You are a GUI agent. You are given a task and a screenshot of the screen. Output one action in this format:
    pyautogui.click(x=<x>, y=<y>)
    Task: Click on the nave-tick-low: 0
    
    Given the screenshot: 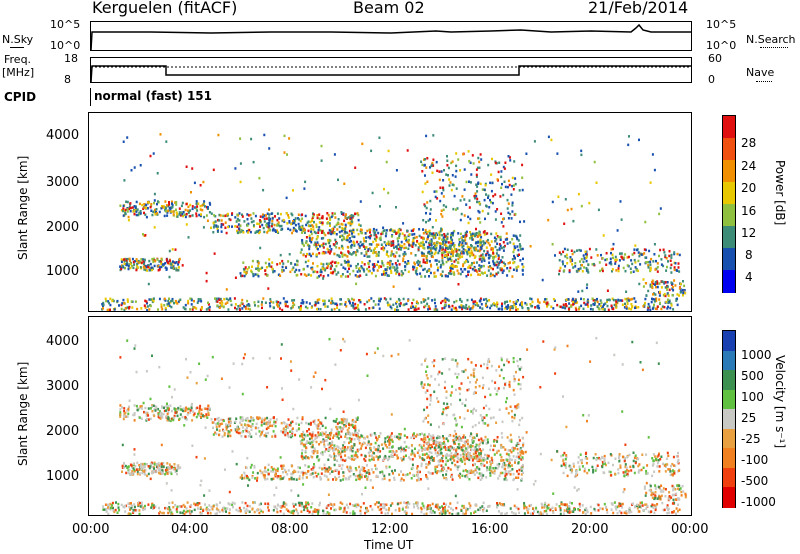 What is the action you would take?
    pyautogui.click(x=711, y=79)
    